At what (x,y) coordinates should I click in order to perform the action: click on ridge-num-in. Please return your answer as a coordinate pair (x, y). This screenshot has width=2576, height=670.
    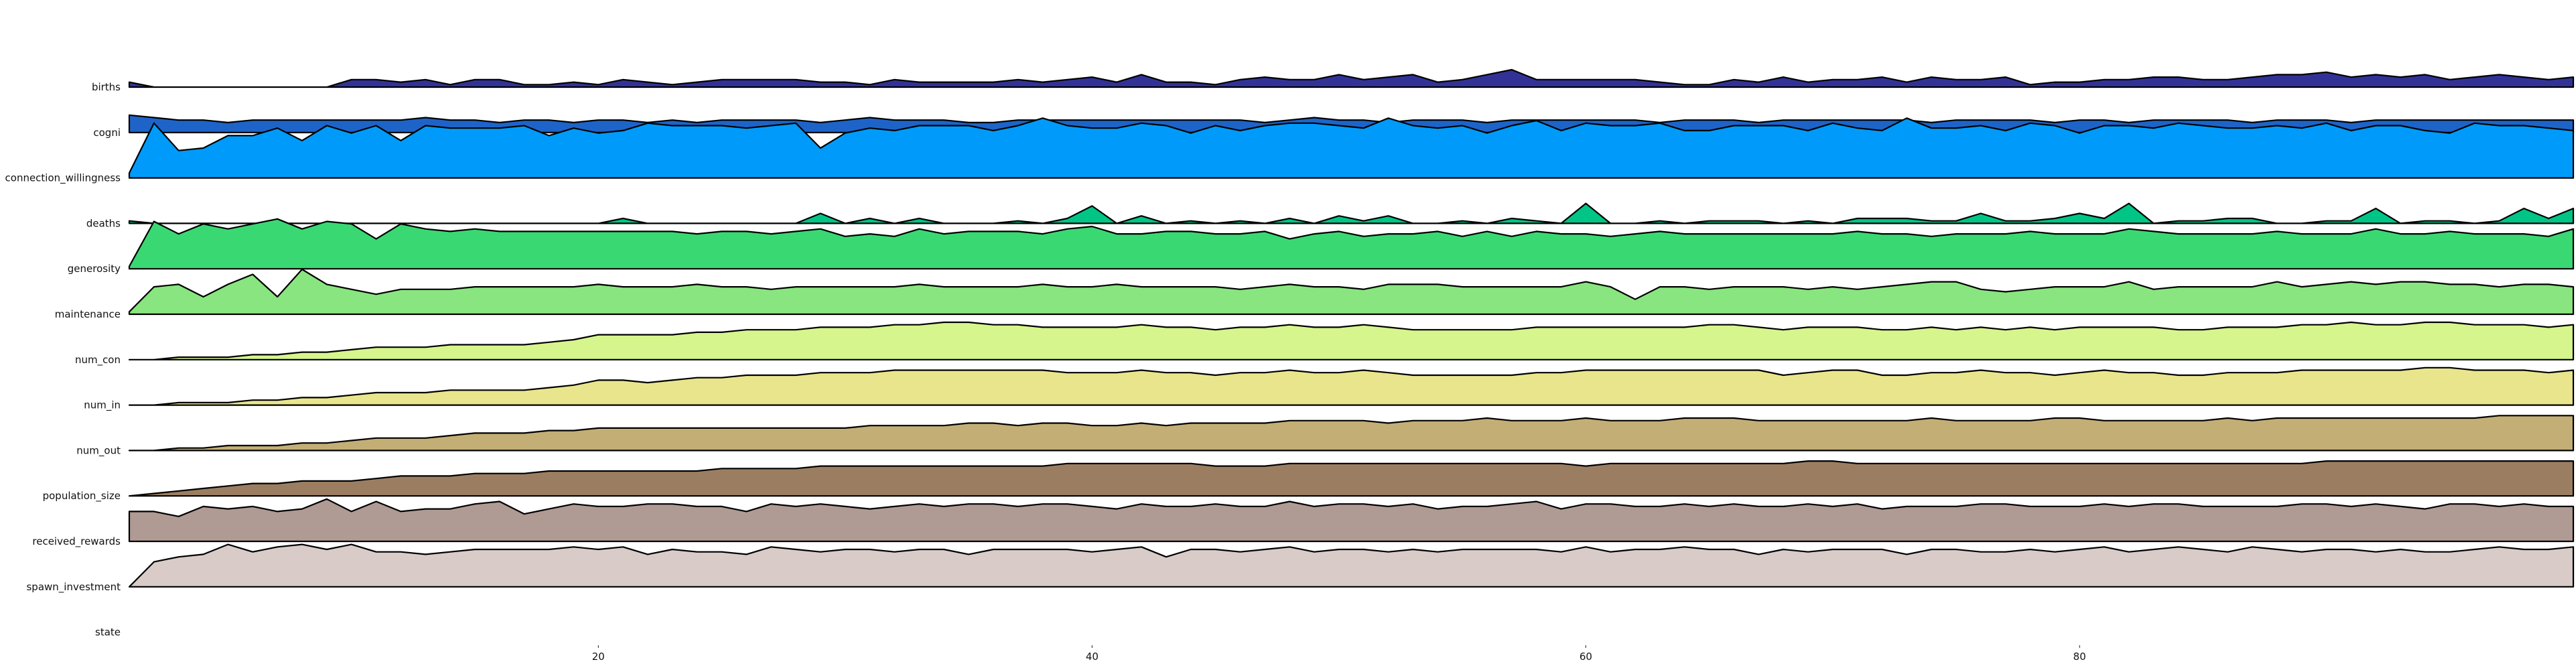
    Looking at the image, I should click on (1351, 386).